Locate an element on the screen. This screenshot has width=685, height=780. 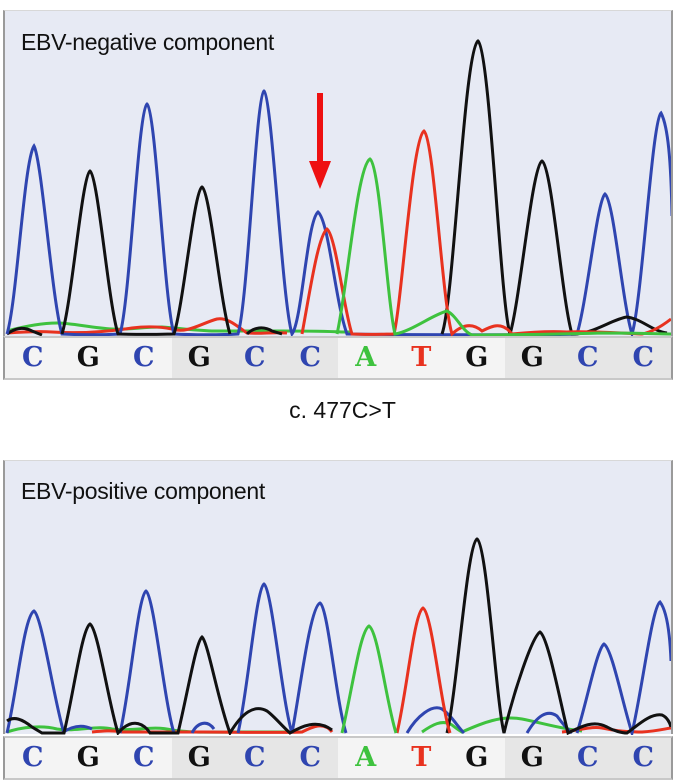
trace-red-noise is located at coordinates (147, 326).